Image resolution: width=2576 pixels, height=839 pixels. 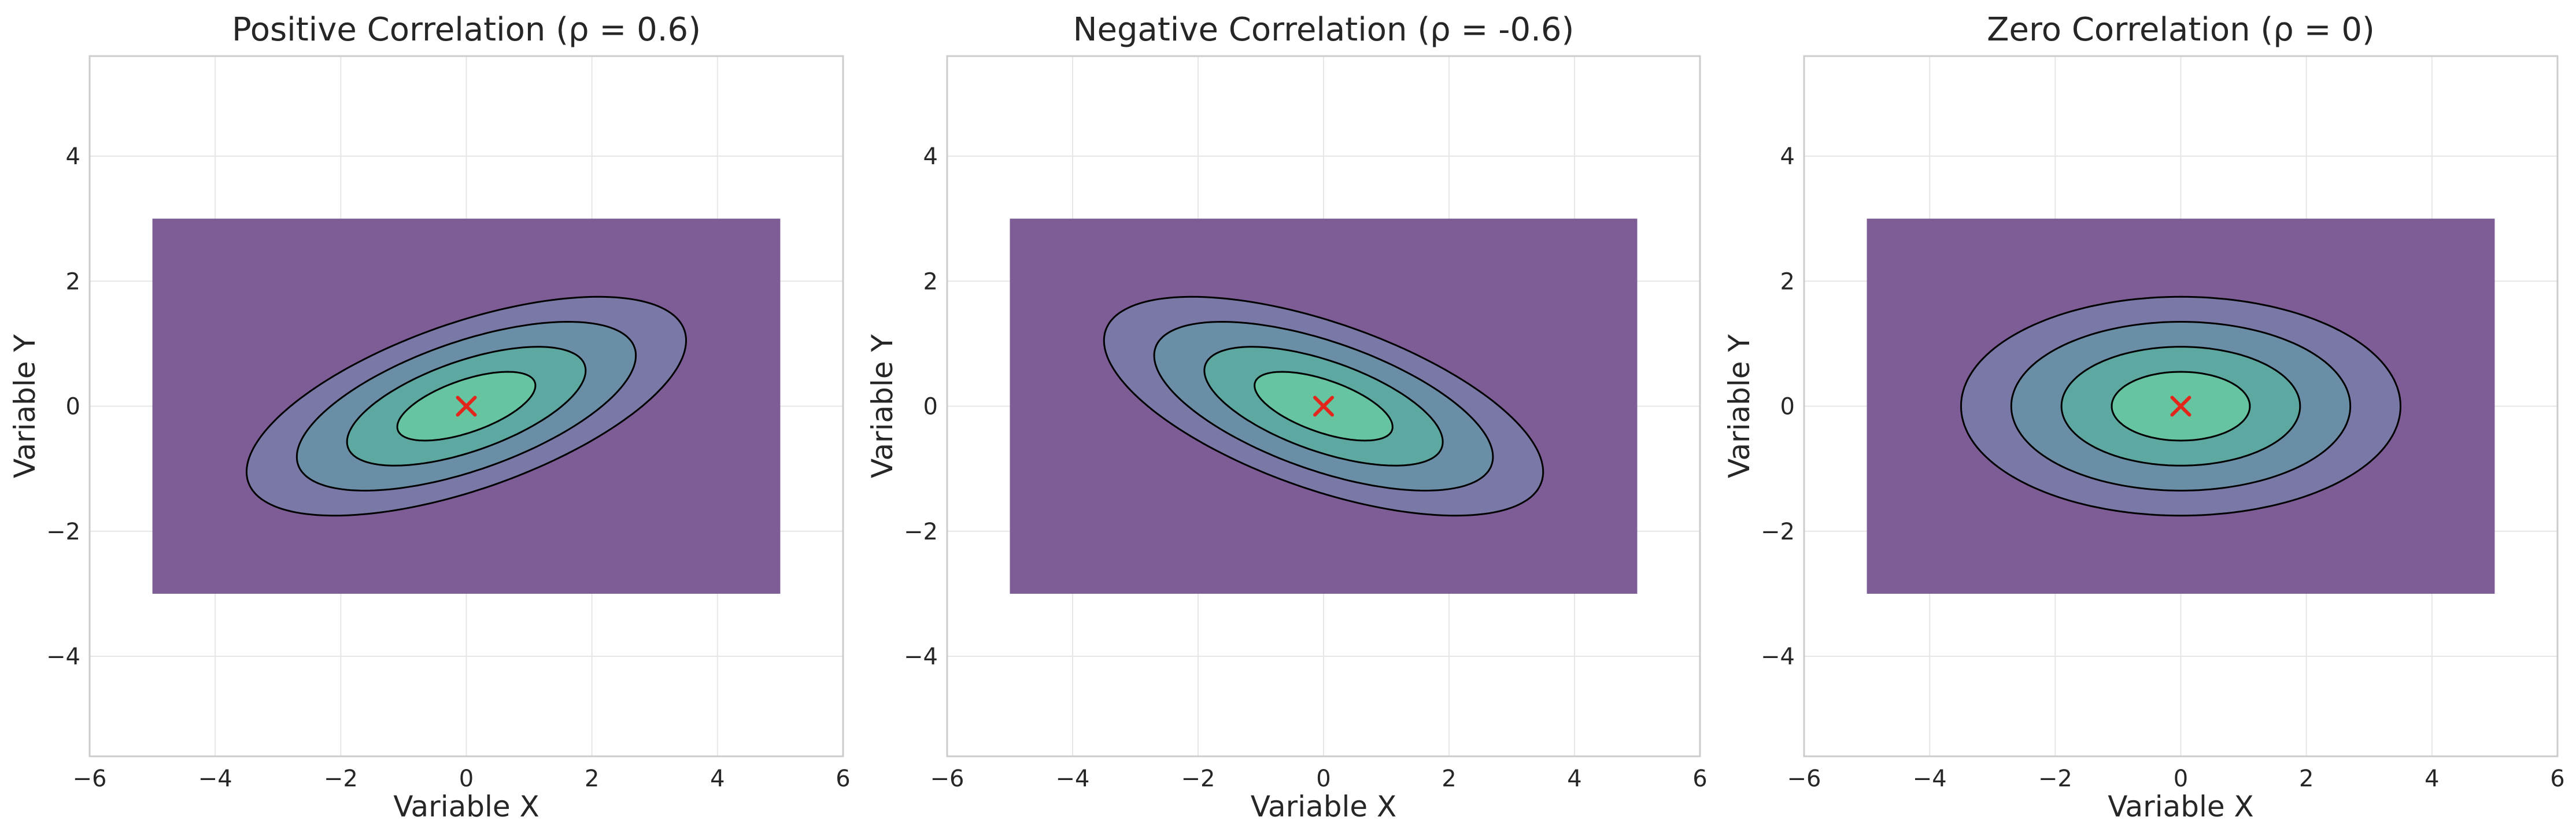 I want to click on chart-title: Positive Correlation (ρ = 0.6), so click(x=467, y=30).